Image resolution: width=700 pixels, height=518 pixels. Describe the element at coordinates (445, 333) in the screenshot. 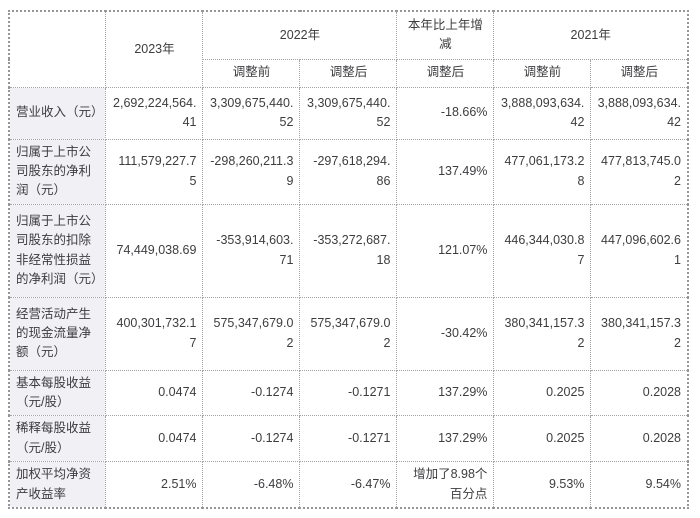

I see `cell-change: -30.42%` at that location.